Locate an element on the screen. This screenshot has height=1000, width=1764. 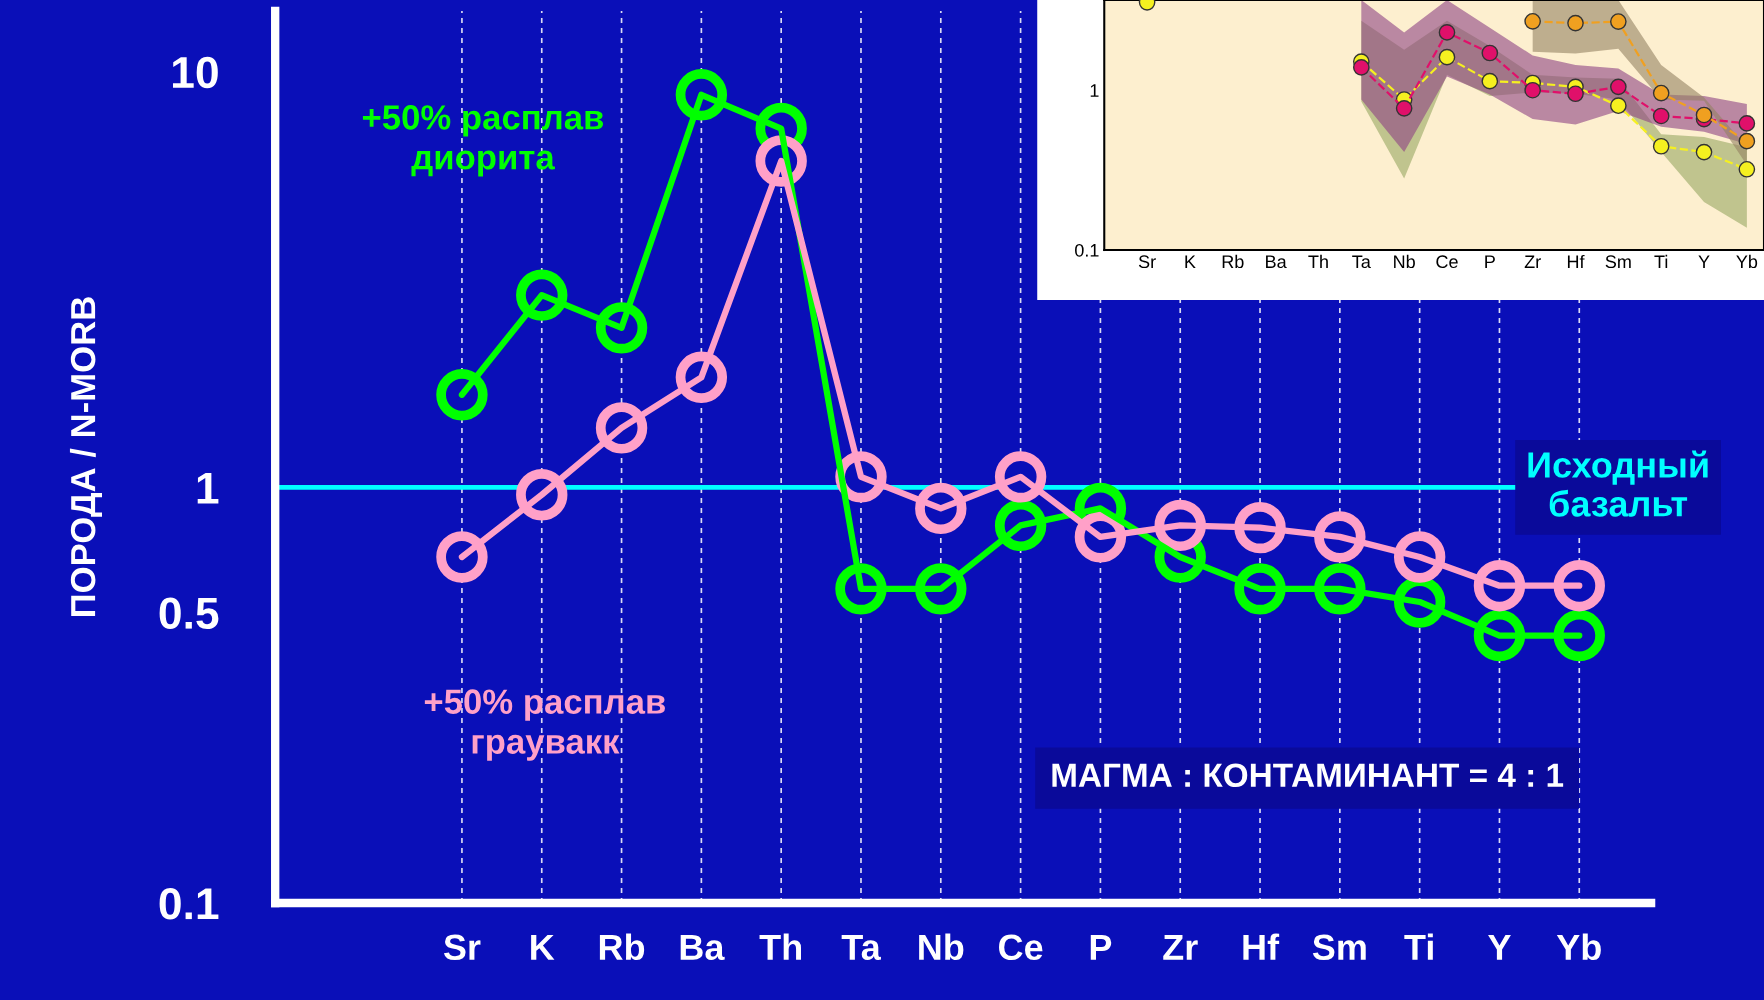
text: +50% расплав граувакк is located at coordinates (544, 725).